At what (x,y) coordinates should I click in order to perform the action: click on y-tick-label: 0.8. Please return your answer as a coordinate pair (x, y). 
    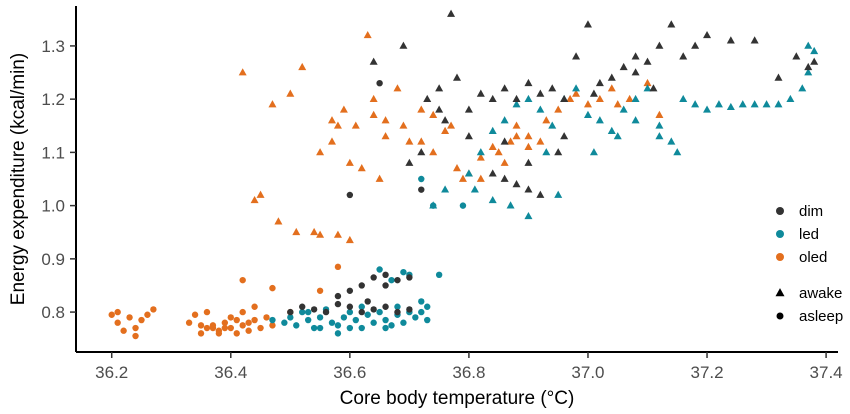
    Looking at the image, I should click on (53, 312).